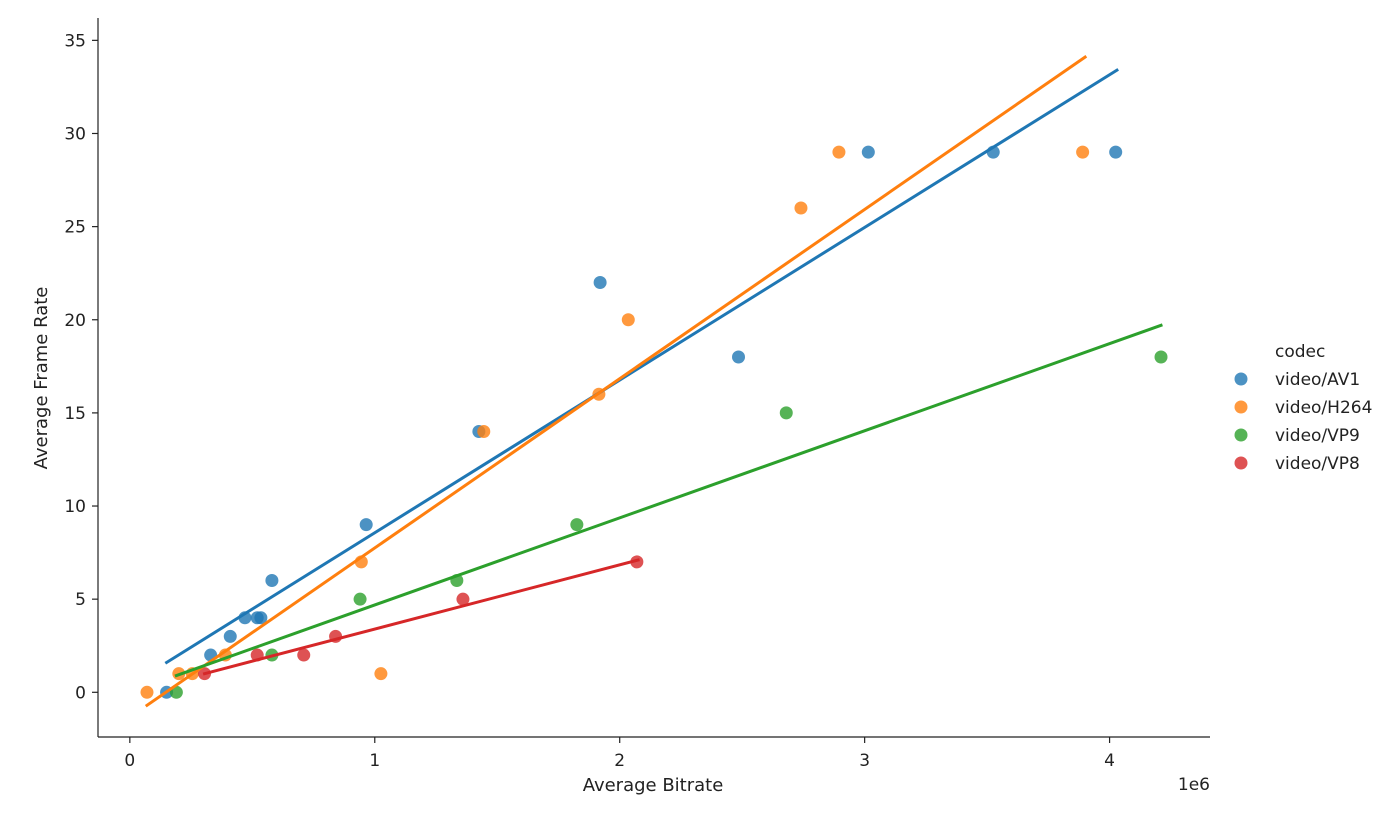  What do you see at coordinates (75, 321) in the screenshot?
I see `y-tick-label: 20` at bounding box center [75, 321].